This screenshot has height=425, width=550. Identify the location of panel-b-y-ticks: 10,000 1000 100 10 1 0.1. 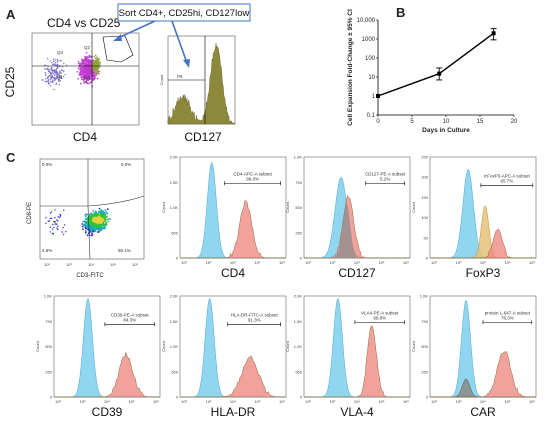
(367, 68).